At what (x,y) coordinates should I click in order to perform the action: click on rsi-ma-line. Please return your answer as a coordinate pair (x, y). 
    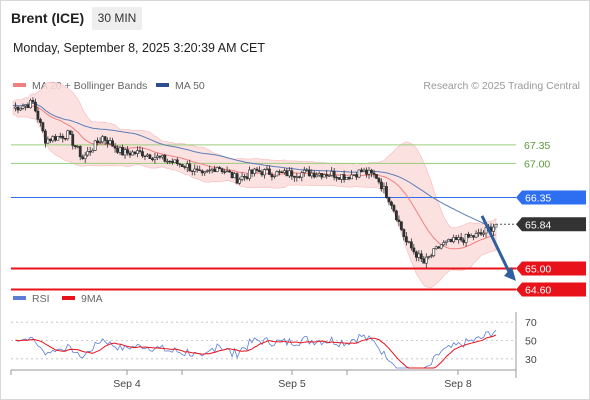
    Looking at the image, I should click on (256, 351).